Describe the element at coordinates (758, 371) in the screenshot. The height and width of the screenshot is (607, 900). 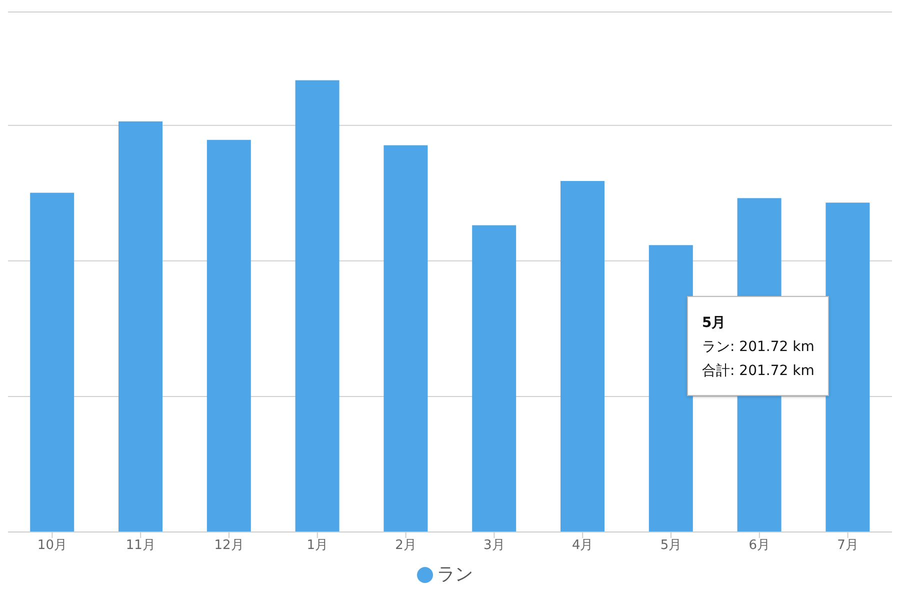
I see `annotation: 合計: 201.72 km` at that location.